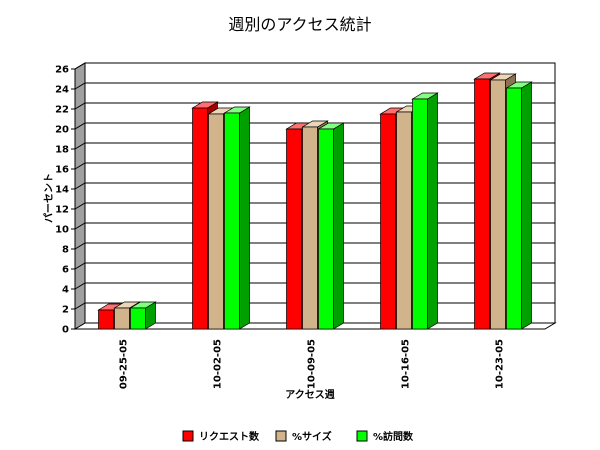 The width and height of the screenshot is (600, 450). Describe the element at coordinates (124, 364) in the screenshot. I see `x-tick-label: 09-25-05` at that location.